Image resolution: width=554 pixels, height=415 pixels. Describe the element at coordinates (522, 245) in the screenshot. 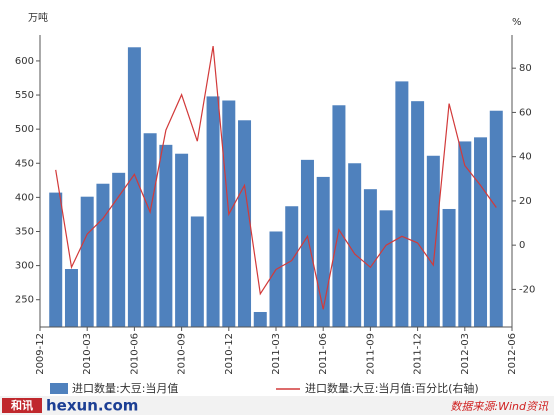

I see `y2-tick-label: 0` at that location.